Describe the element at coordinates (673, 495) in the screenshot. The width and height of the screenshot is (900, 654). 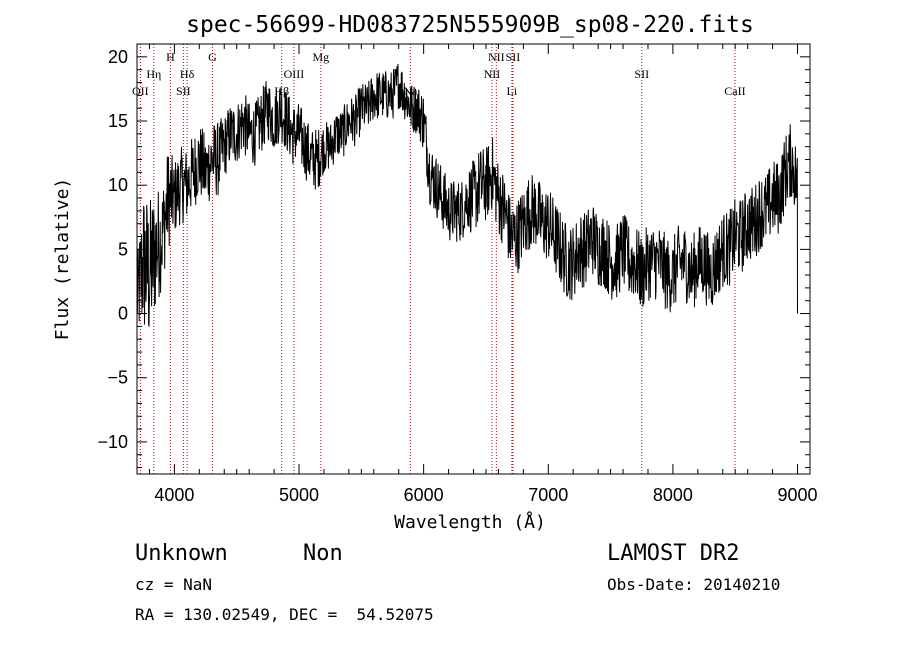
I see `x-tick-label: 8000` at that location.